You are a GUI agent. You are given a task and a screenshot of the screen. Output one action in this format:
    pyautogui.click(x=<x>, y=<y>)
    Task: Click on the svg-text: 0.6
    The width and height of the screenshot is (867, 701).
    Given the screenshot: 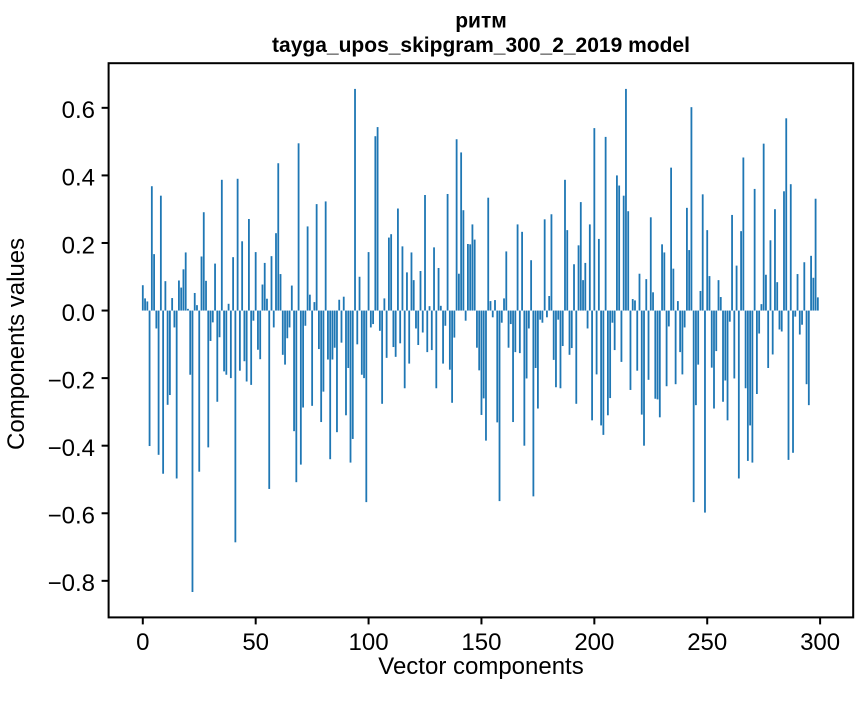 What is the action you would take?
    pyautogui.click(x=78, y=110)
    